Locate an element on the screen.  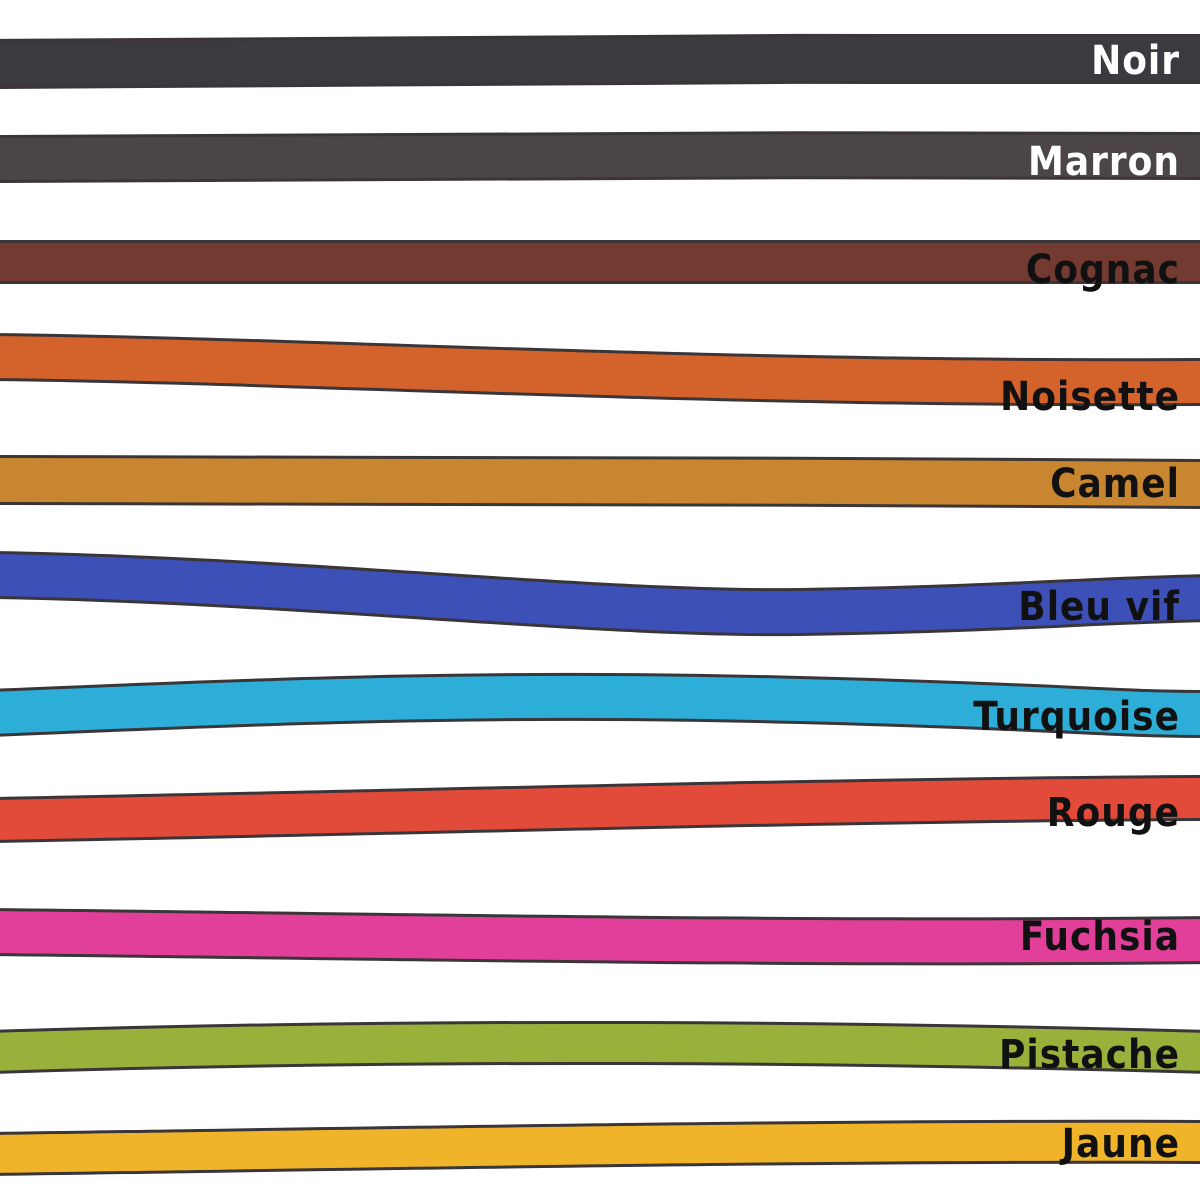
color-label: Bleu vif is located at coordinates (1099, 607).